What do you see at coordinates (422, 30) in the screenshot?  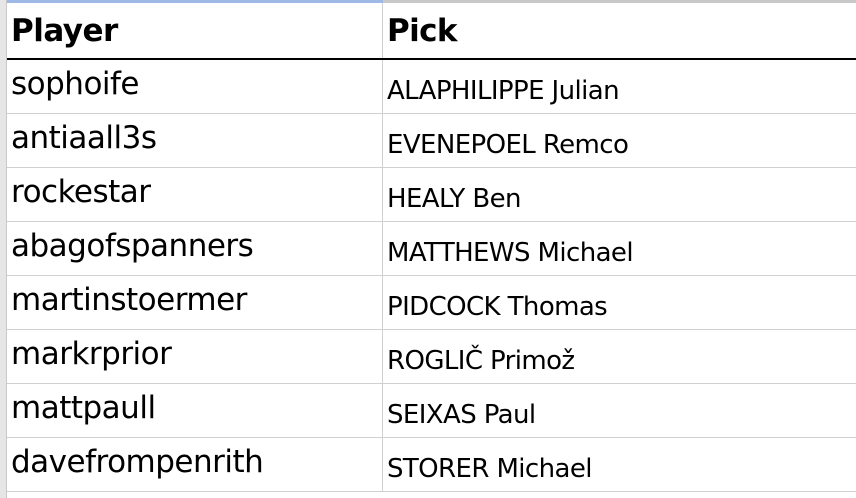 I see `header-cell-pick: Pick` at bounding box center [422, 30].